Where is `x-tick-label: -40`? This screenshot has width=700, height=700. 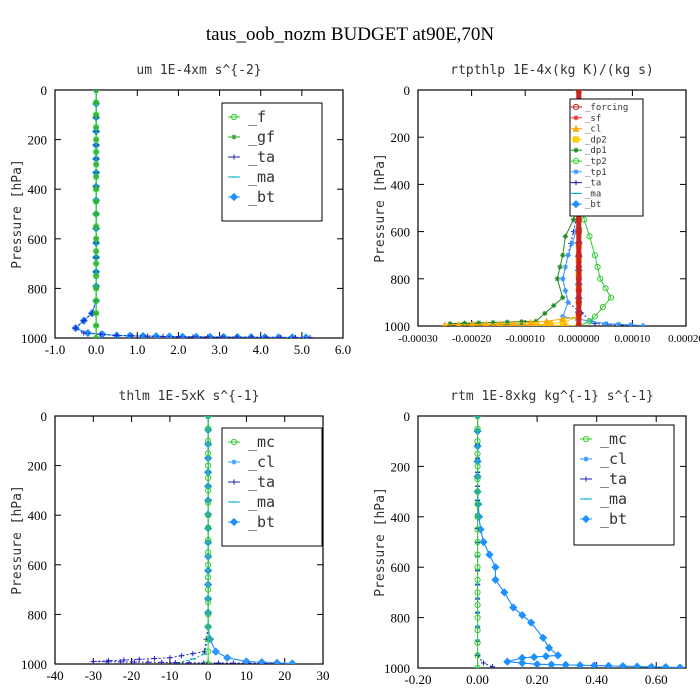
x-tick-label: -40 is located at coordinates (54, 675).